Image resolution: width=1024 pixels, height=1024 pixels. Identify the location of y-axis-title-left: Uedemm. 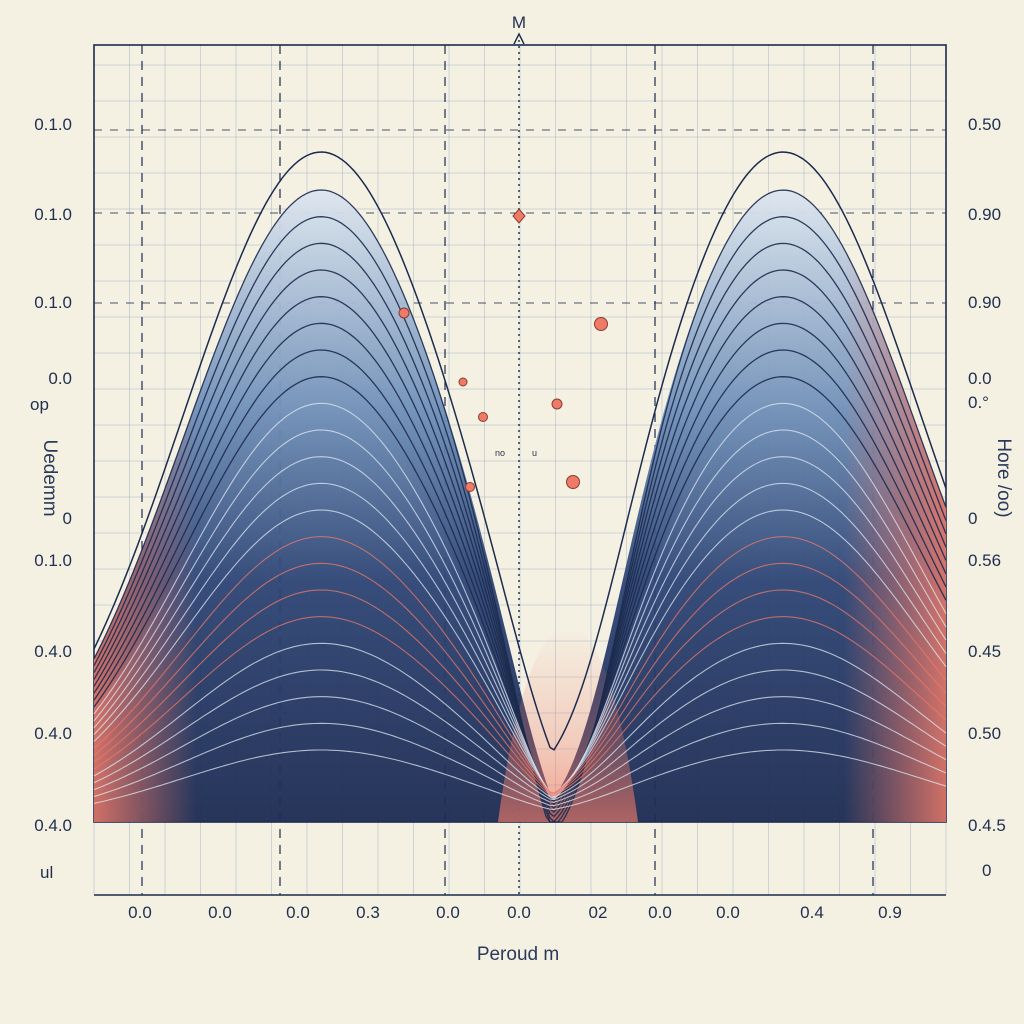
(49, 477).